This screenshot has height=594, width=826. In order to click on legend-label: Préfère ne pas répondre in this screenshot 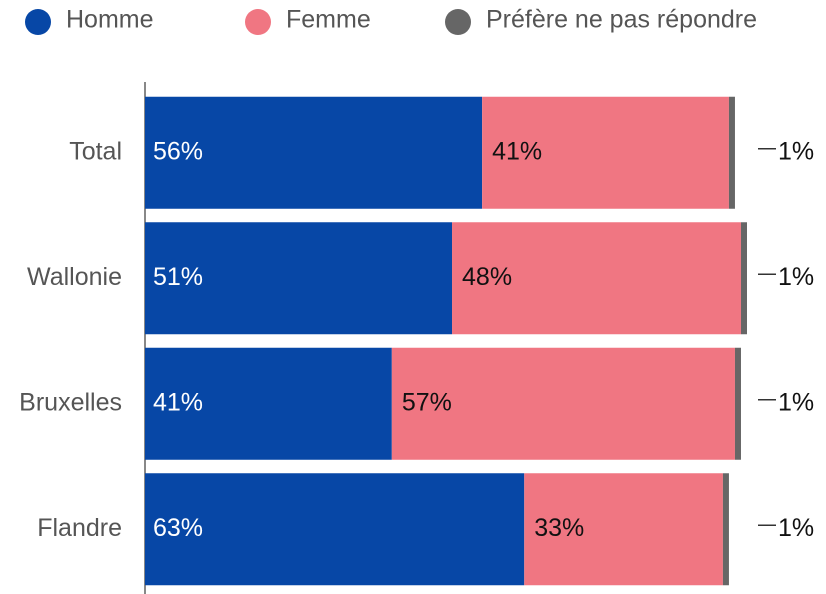, I will do `click(621, 20)`.